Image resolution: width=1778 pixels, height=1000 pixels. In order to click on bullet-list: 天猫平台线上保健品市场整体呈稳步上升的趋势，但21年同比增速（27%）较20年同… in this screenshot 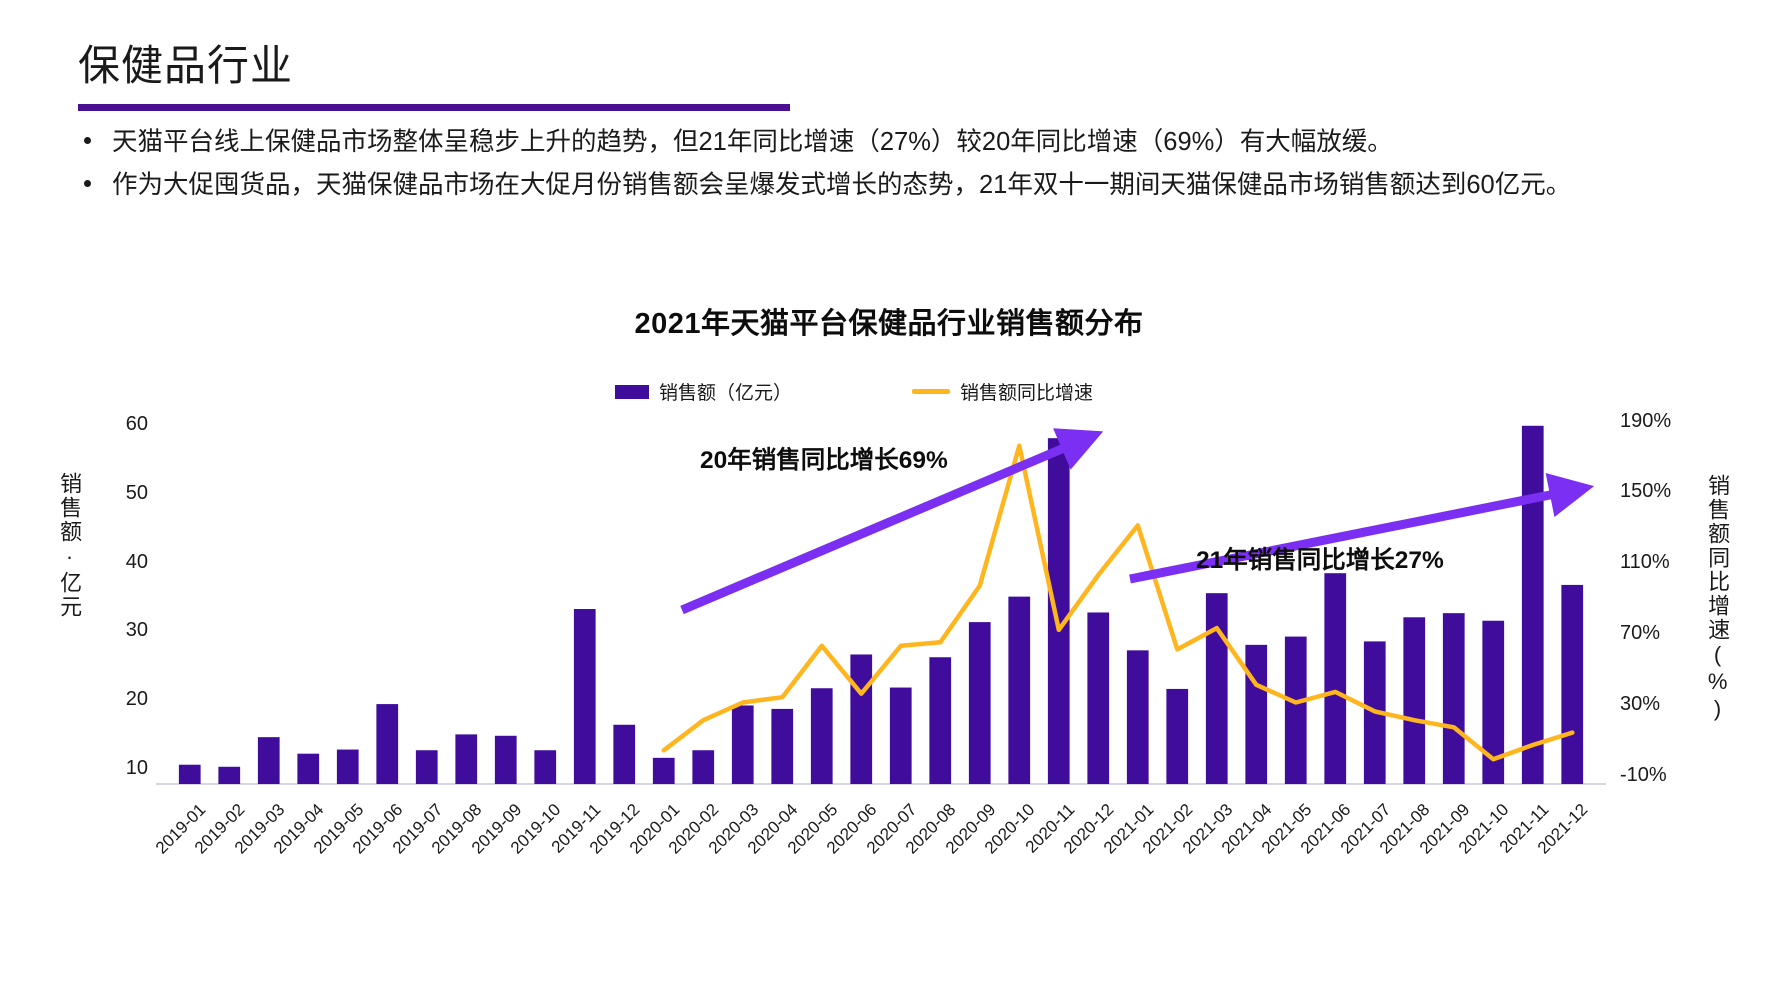, I will do `click(898, 167)`.